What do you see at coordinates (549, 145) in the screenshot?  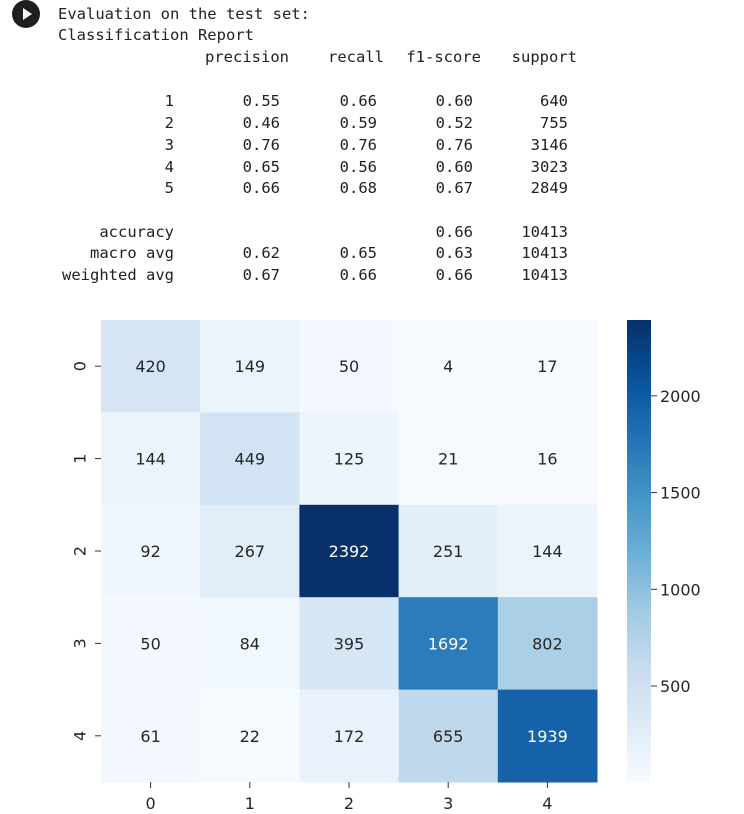 I see `report-cell-support: 3146` at bounding box center [549, 145].